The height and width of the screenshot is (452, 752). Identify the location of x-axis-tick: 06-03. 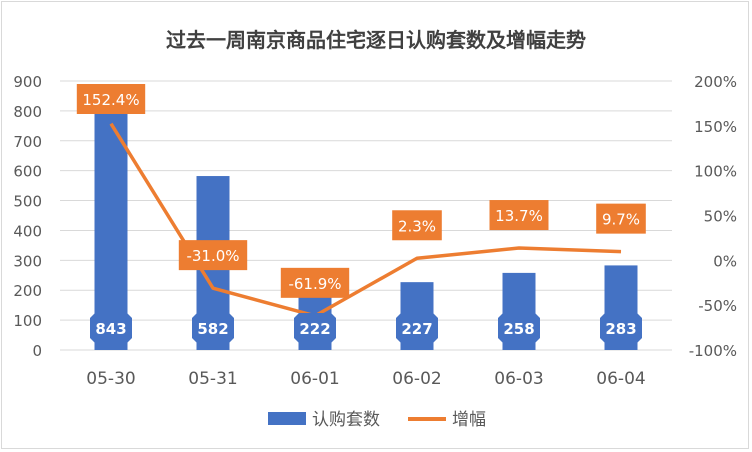
(518, 379).